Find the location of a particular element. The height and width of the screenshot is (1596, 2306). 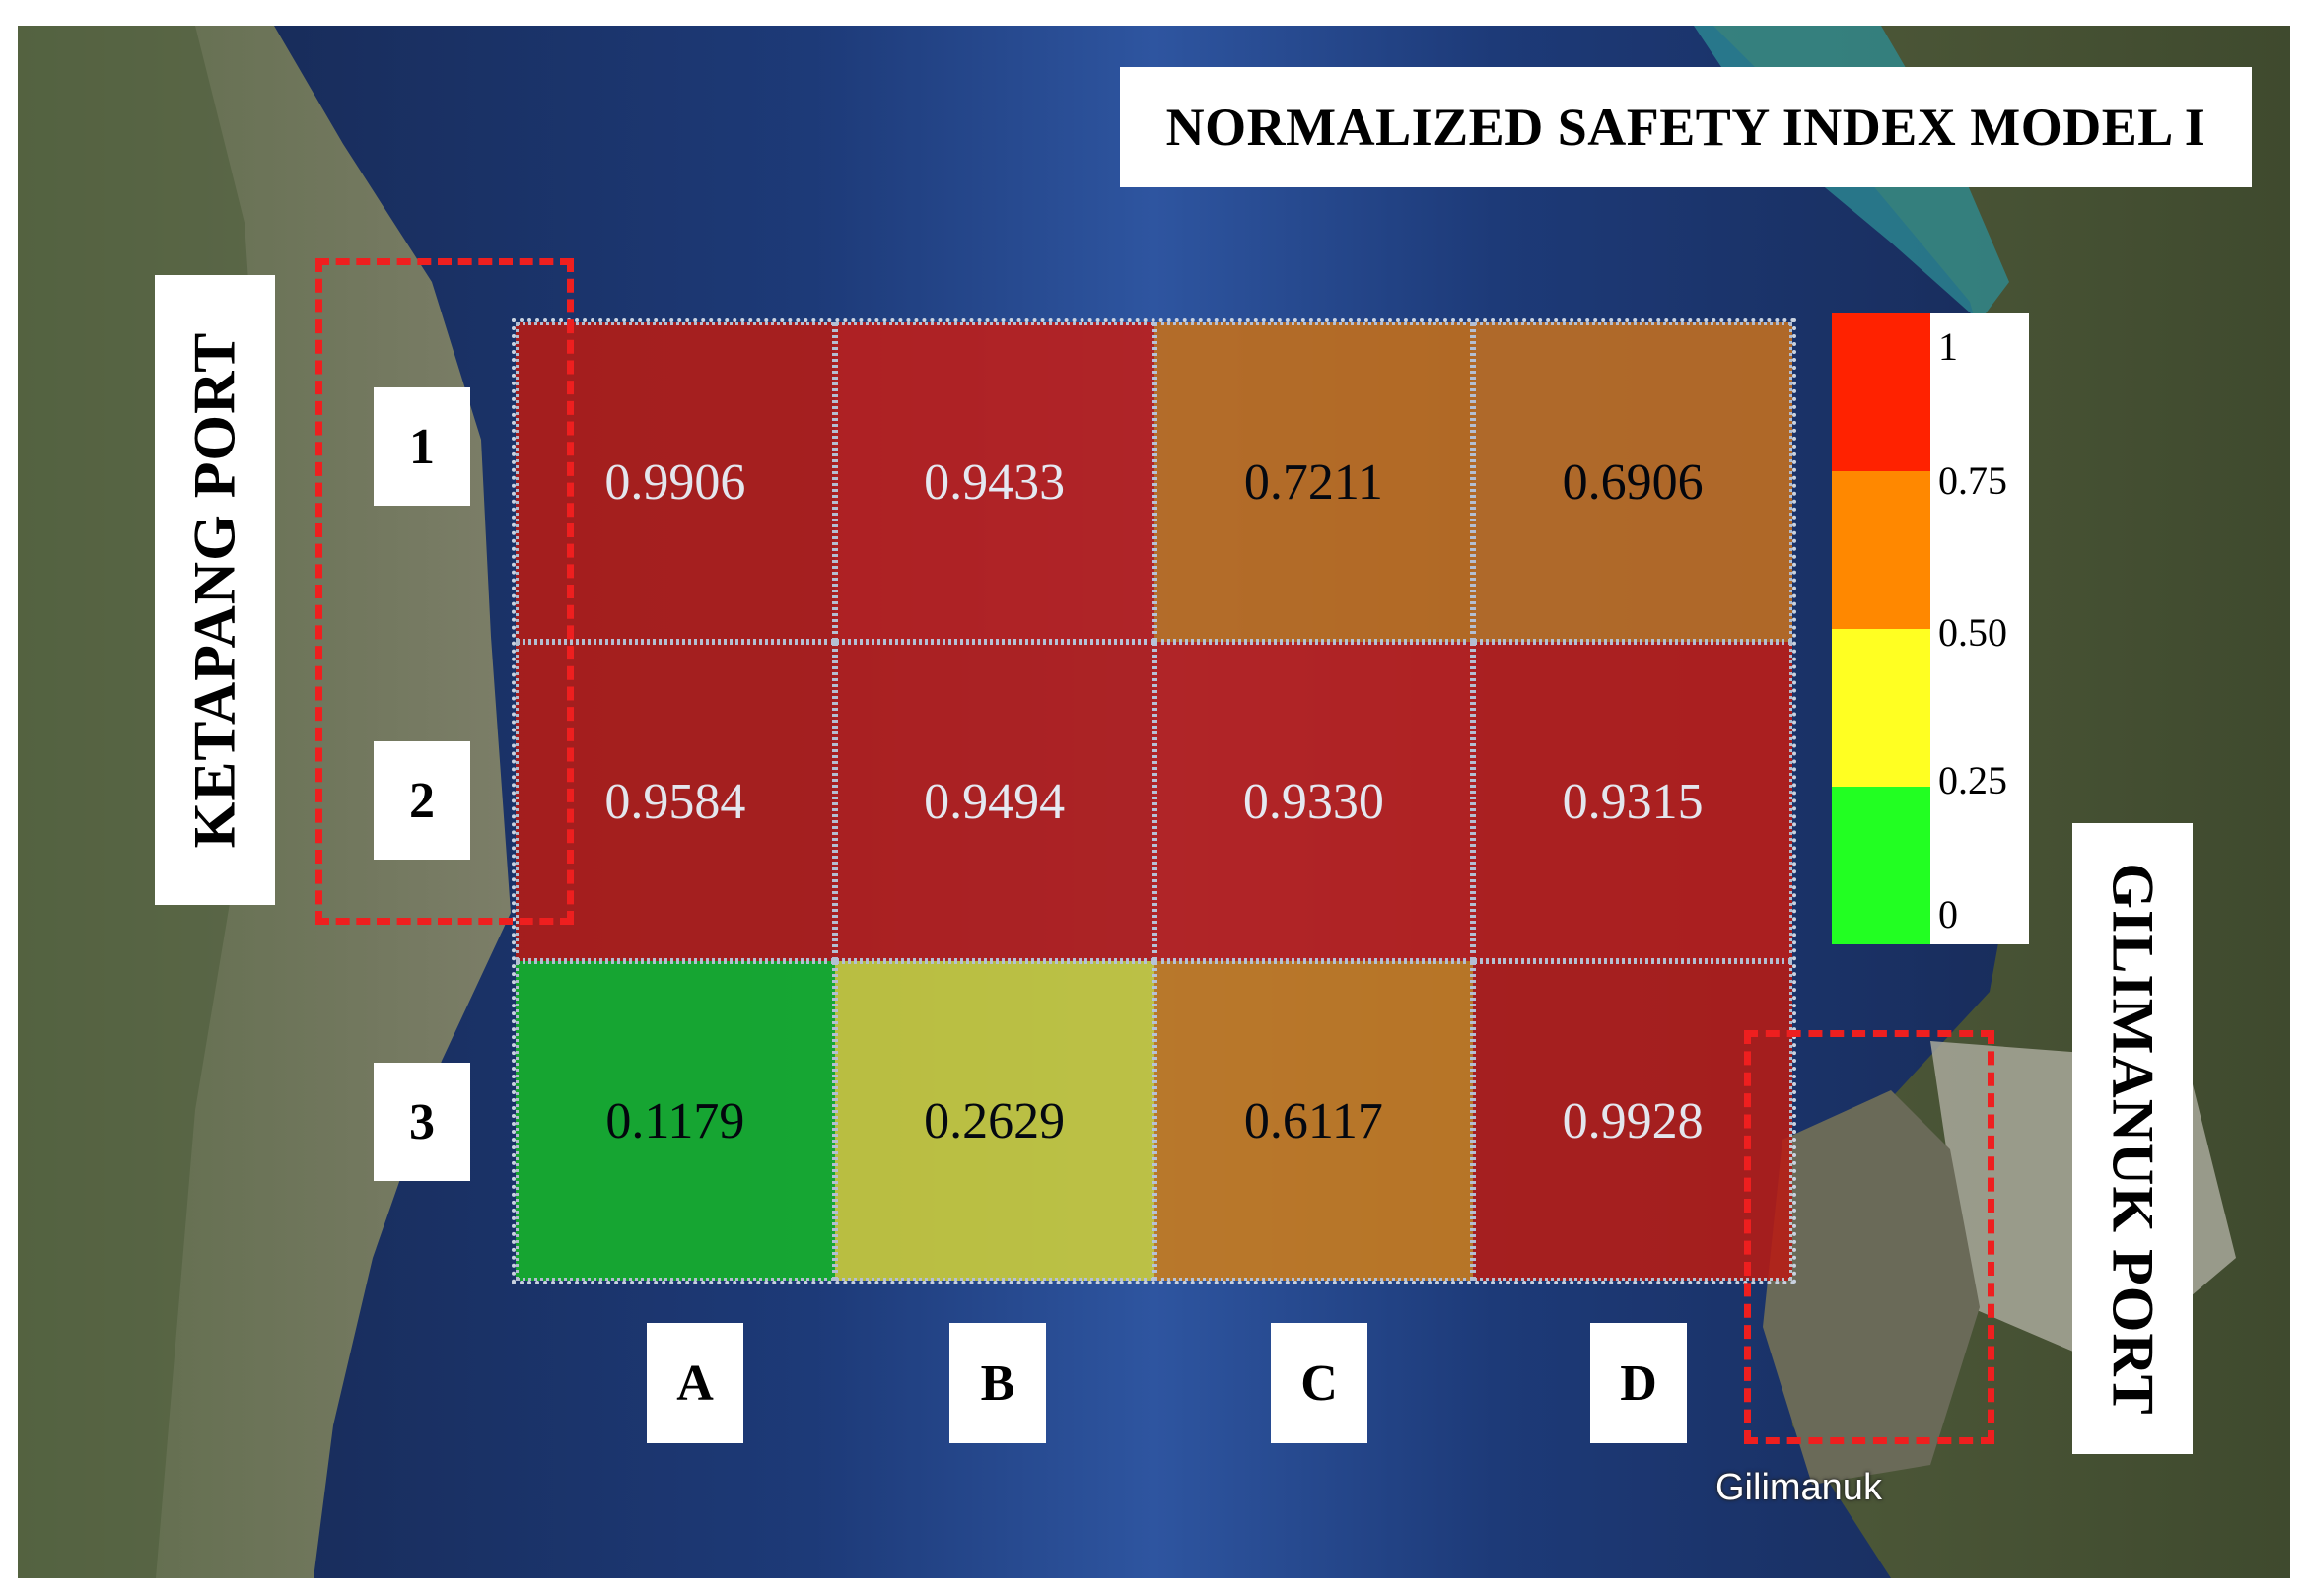

col-label-d-text: D is located at coordinates (1639, 1383).